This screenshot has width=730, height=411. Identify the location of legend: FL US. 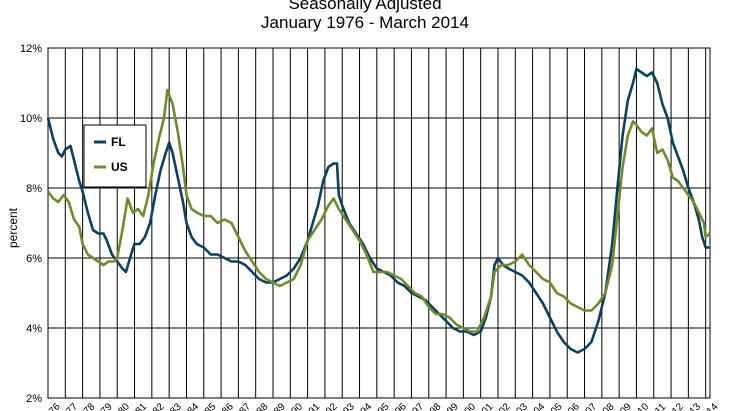
(115, 156).